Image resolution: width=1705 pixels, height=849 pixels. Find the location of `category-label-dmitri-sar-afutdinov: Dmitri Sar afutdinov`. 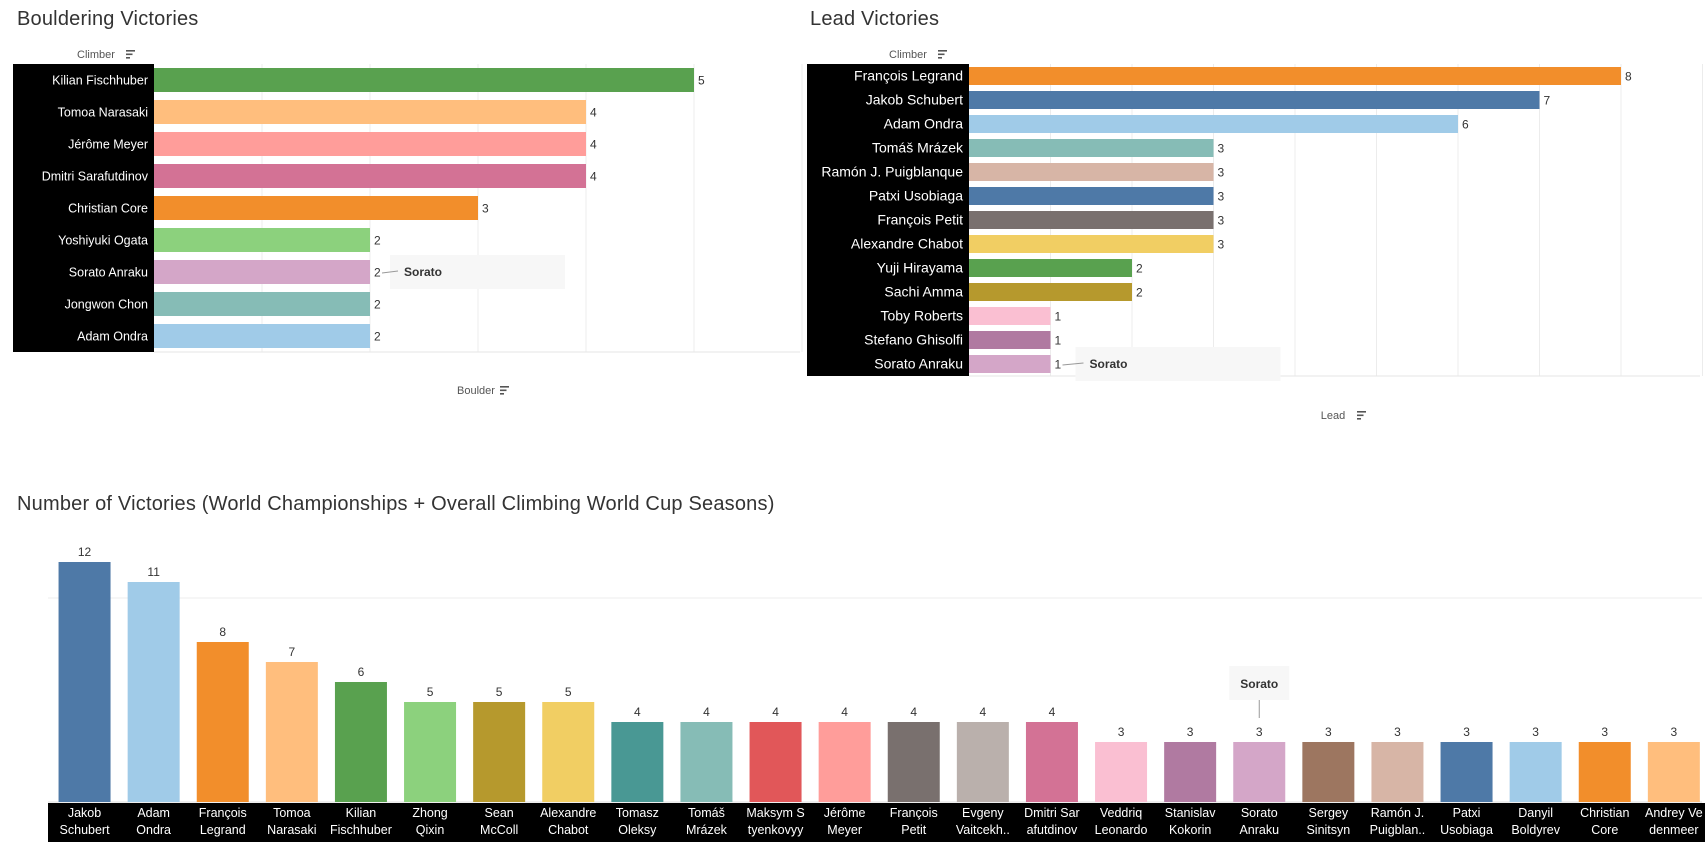

category-label-dmitri-sar-afutdinov: Dmitri Sar afutdinov is located at coordinates (1052, 821).